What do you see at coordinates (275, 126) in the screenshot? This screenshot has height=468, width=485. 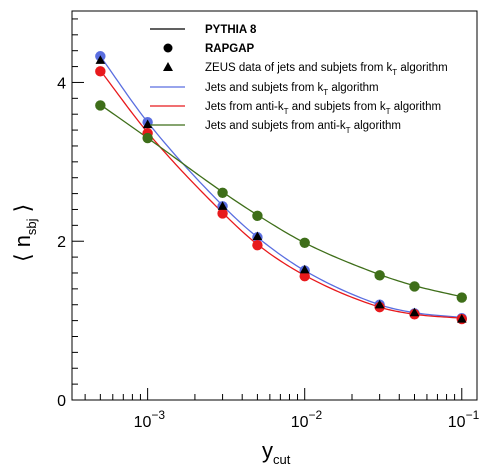 I see `legend-text-part: Jets and subjets from anti-k` at bounding box center [275, 126].